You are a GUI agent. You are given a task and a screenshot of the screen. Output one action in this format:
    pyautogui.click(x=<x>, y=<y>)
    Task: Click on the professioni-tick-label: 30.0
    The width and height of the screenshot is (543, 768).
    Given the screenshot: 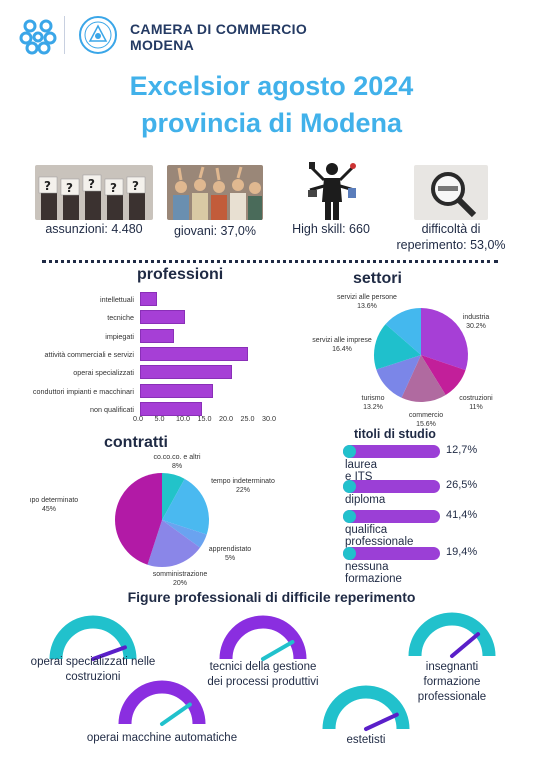 What is the action you would take?
    pyautogui.click(x=269, y=418)
    